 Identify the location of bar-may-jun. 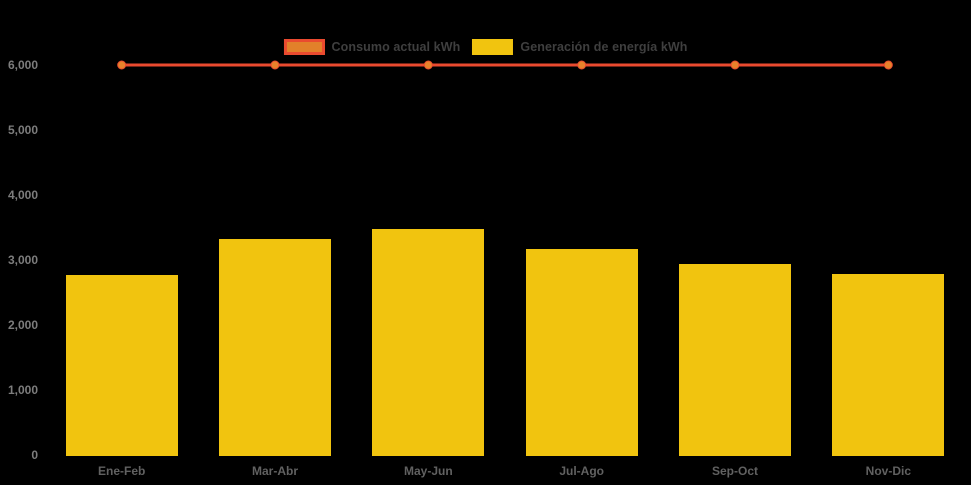
(428, 342).